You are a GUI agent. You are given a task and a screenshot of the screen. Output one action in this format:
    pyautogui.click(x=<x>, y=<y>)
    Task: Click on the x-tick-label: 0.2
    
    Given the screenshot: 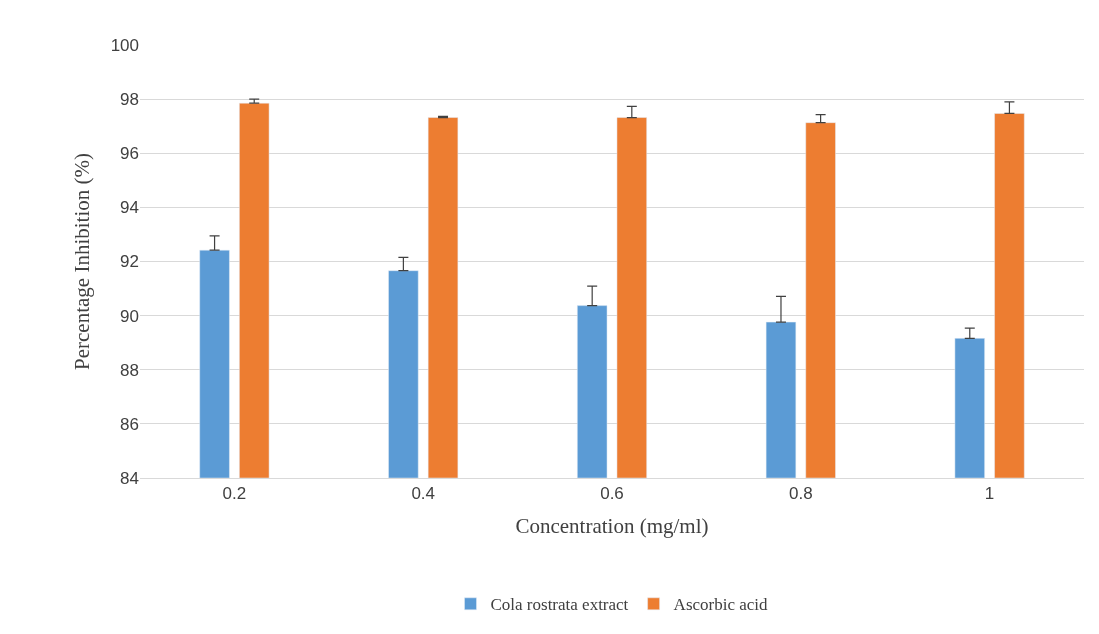 What is the action you would take?
    pyautogui.click(x=234, y=494)
    